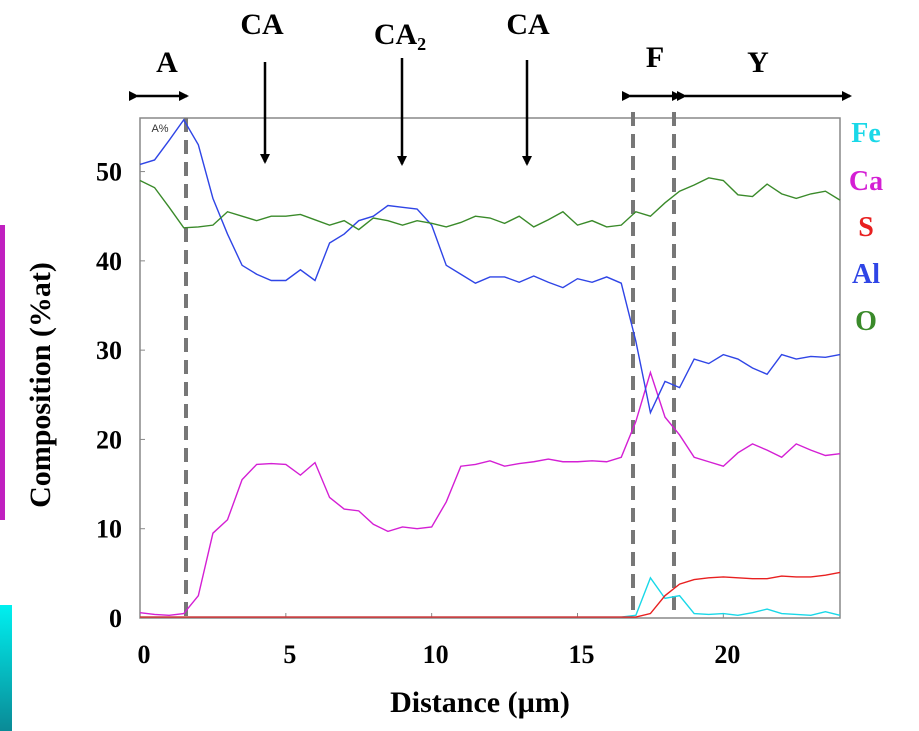 Image resolution: width=919 pixels, height=731 pixels. I want to click on y-tick-label: 50, so click(109, 172).